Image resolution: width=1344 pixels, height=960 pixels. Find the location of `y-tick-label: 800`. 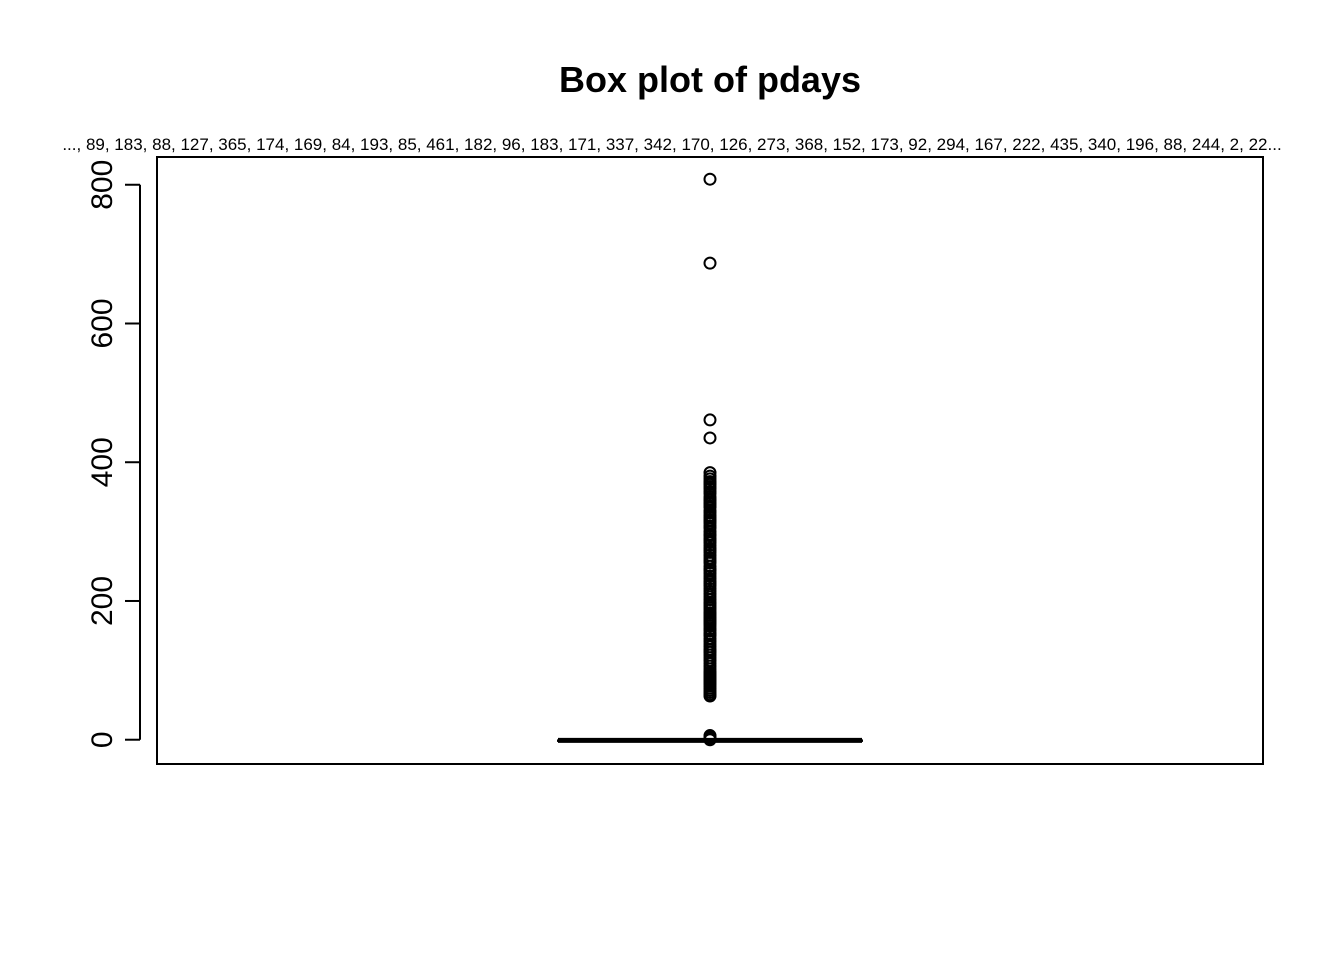

y-tick-label: 800 is located at coordinates (102, 185).